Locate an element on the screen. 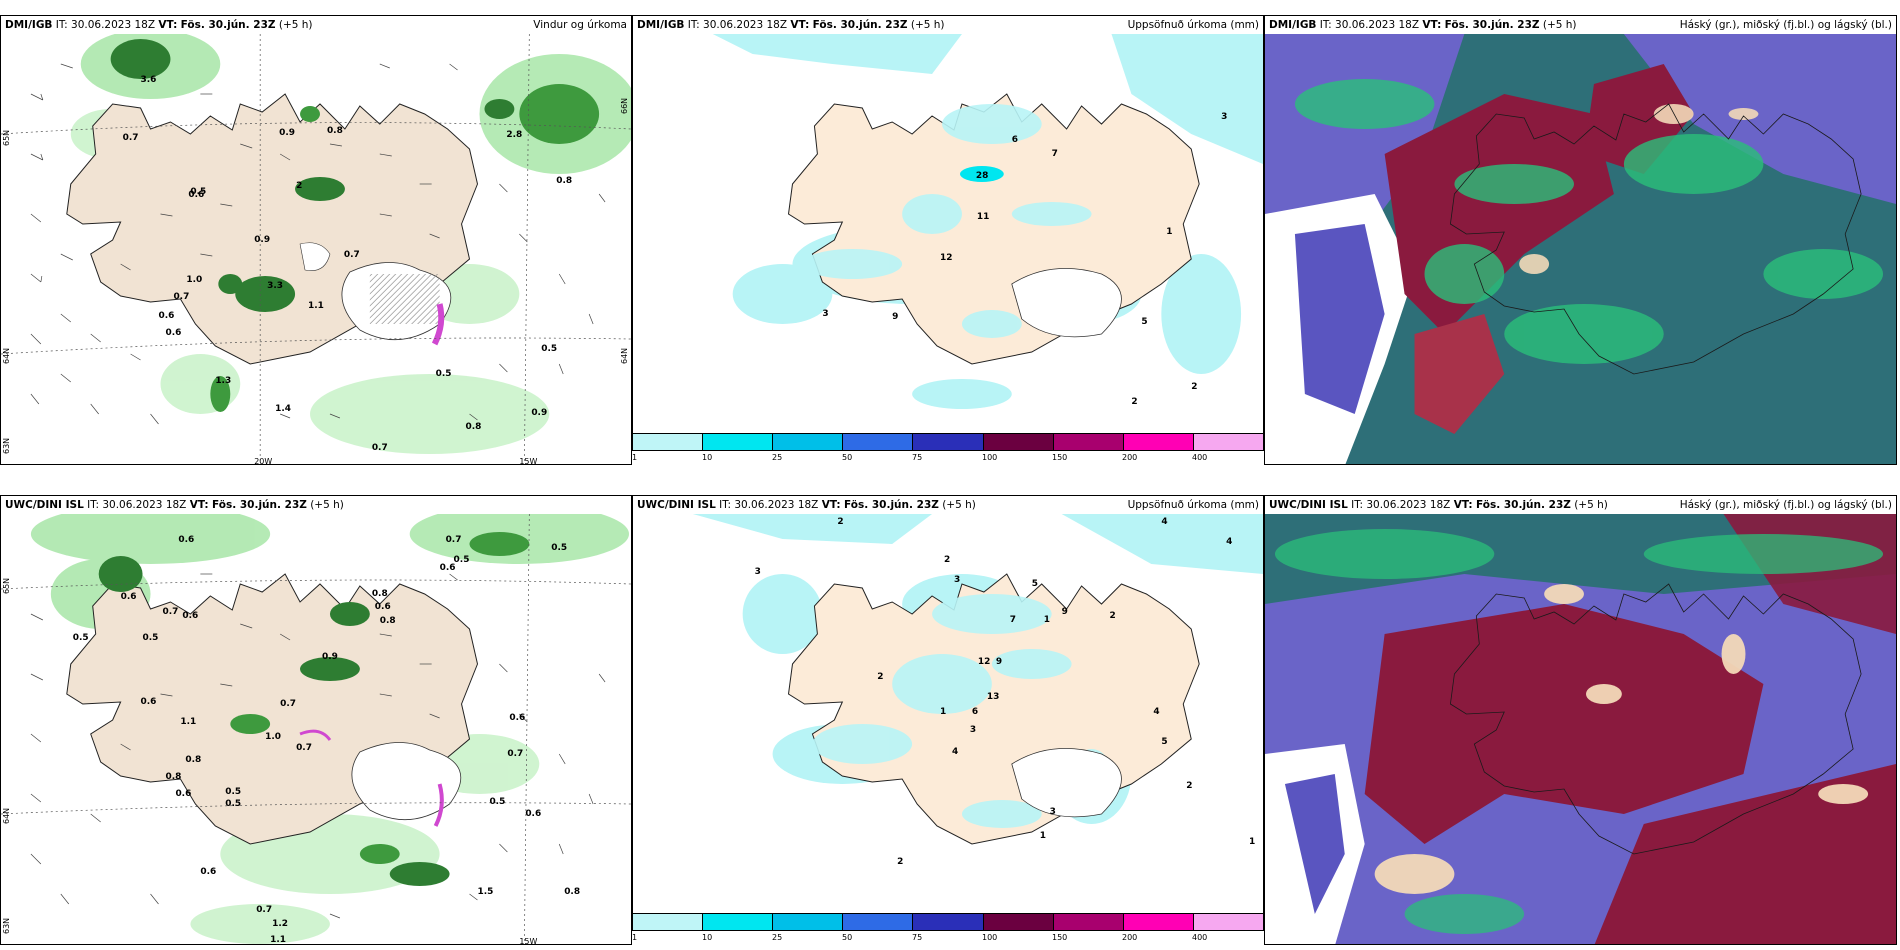 This screenshot has width=1900, height=950. svg-text: 64N is located at coordinates (6, 816).